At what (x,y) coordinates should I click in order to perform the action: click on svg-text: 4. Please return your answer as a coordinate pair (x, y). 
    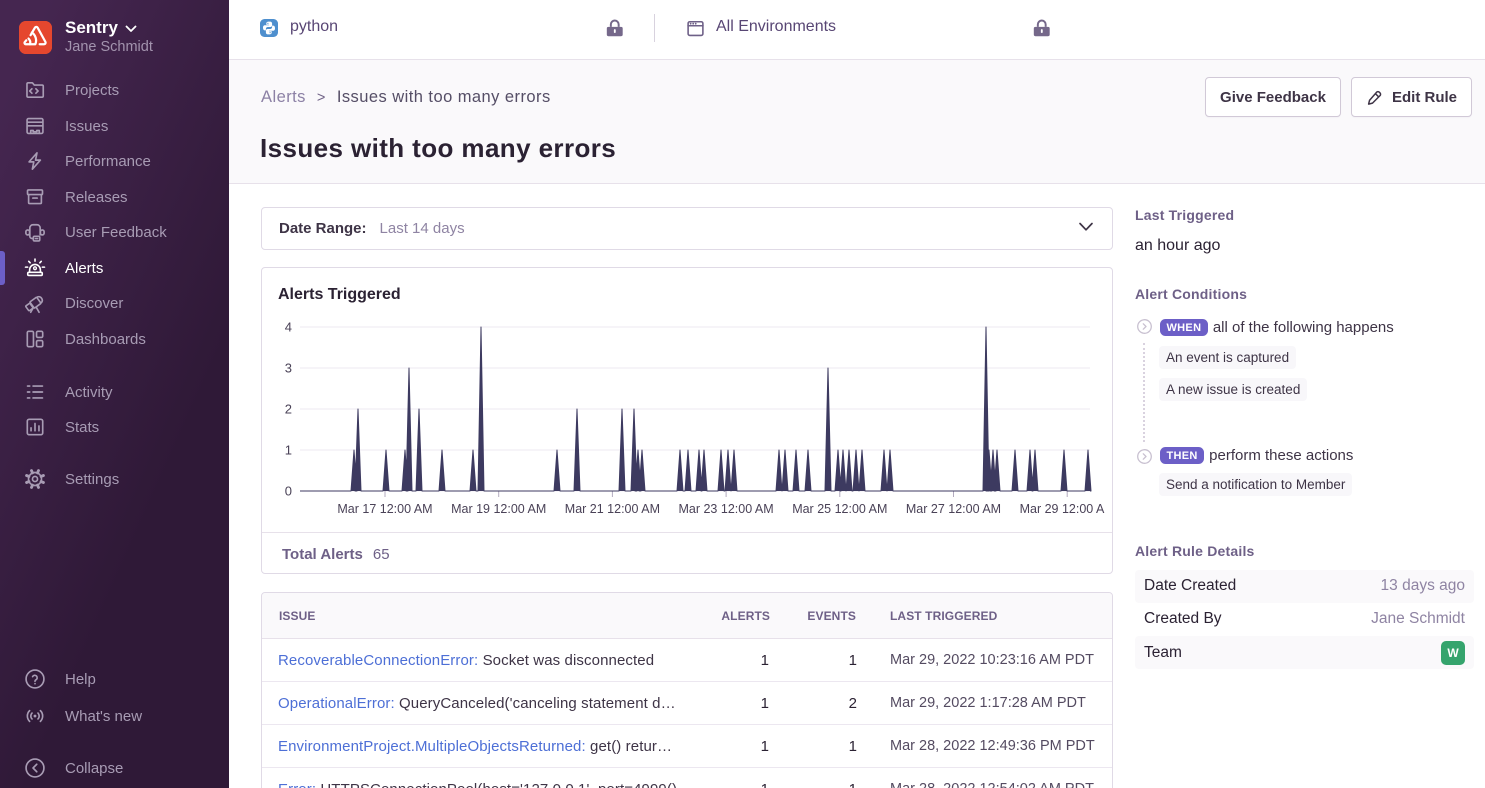
    Looking at the image, I should click on (288, 327).